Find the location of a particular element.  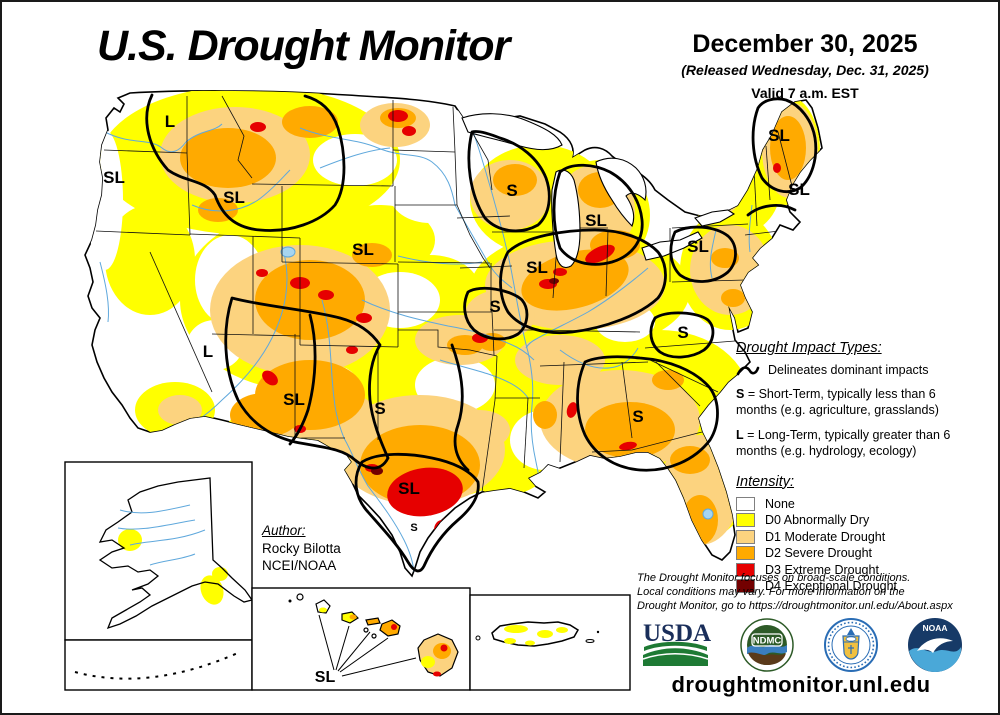

author-name: Rocky Bilotta is located at coordinates (301, 548).